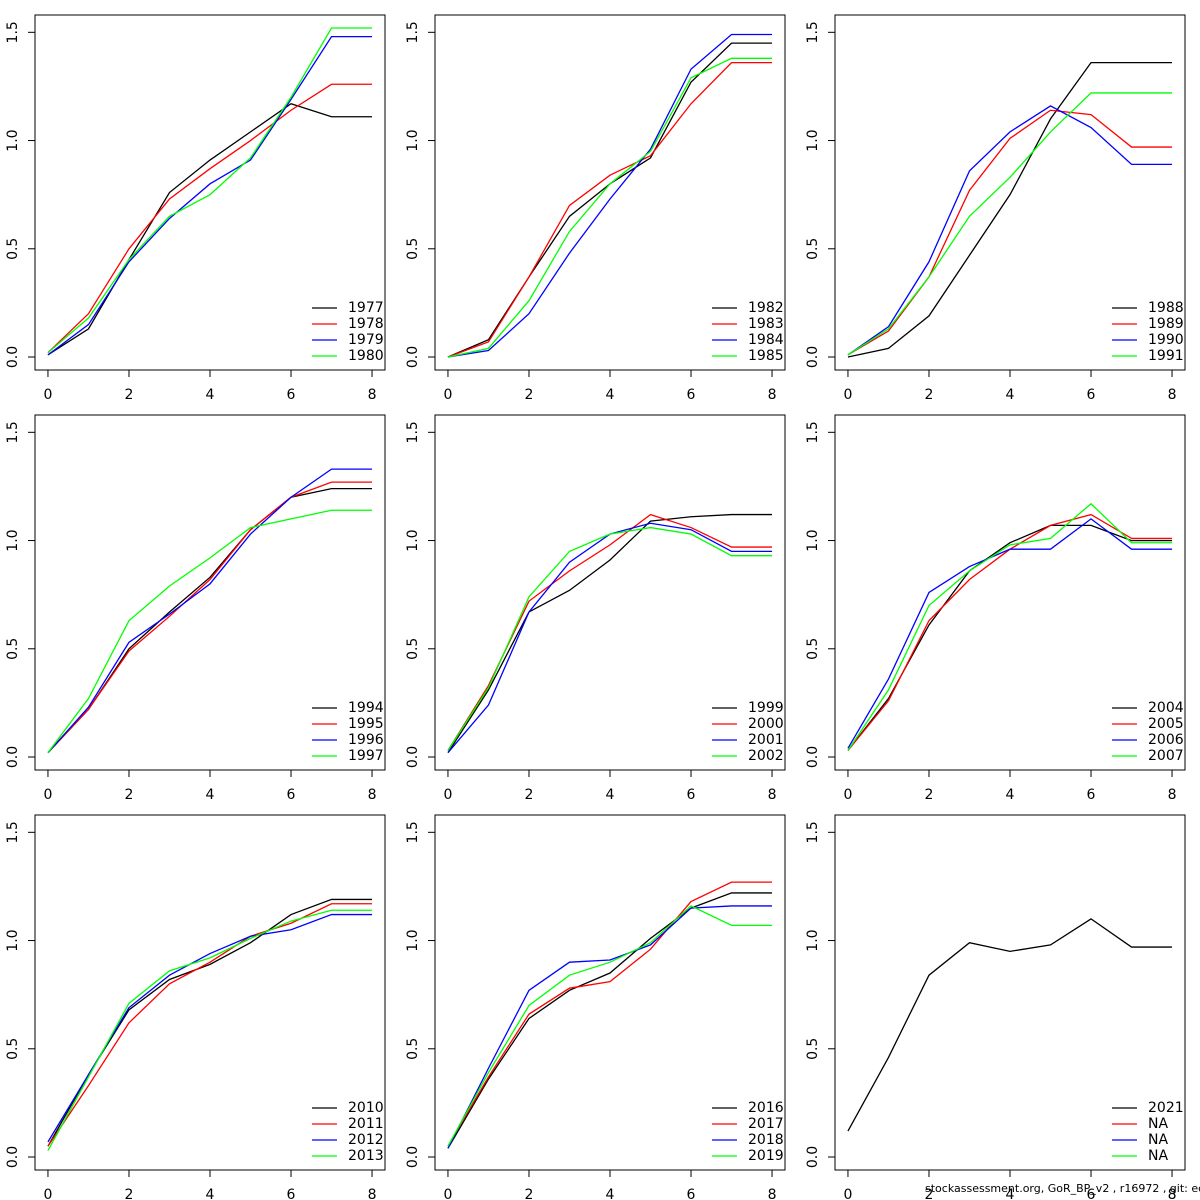  Describe the element at coordinates (366, 740) in the screenshot. I see `legend-label: 1996` at that location.